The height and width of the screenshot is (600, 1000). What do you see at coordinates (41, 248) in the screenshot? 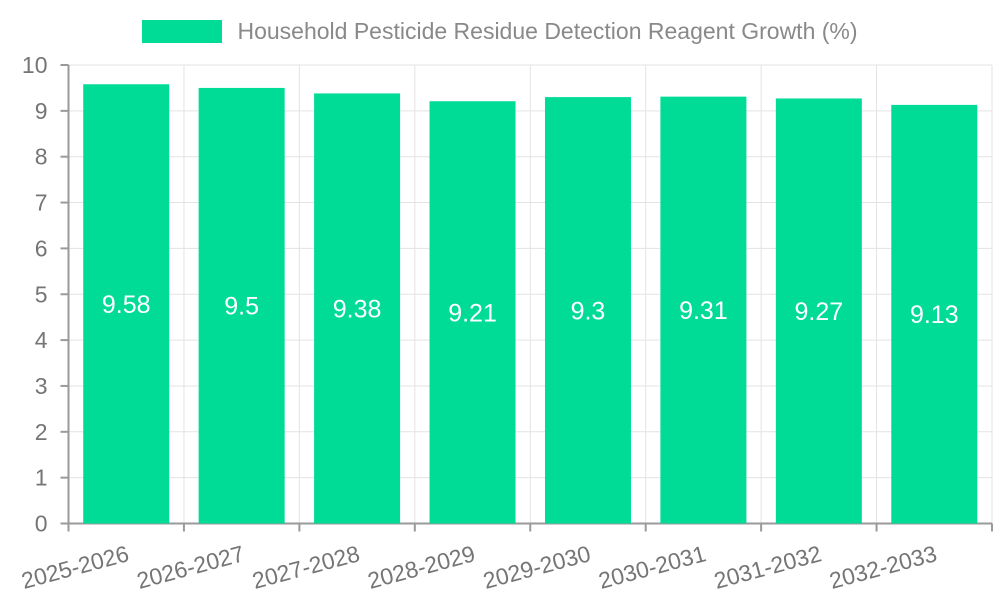
I see `y-axis-tick-label: 6` at bounding box center [41, 248].